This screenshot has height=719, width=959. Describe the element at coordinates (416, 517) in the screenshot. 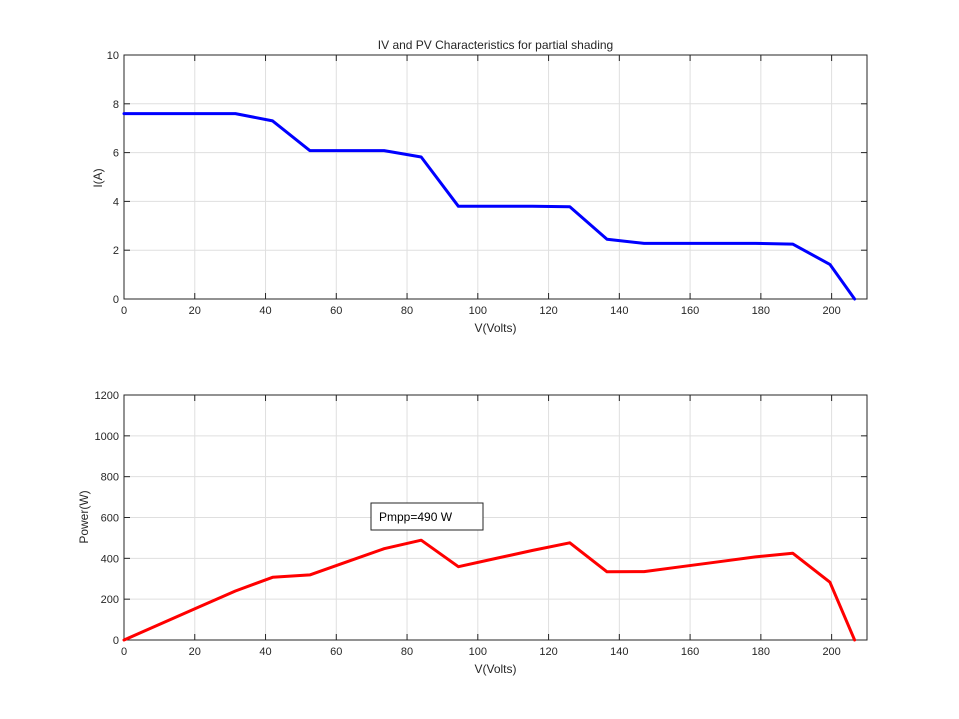

I see `pmpp-annotation-label: Pmpp=490 W` at that location.